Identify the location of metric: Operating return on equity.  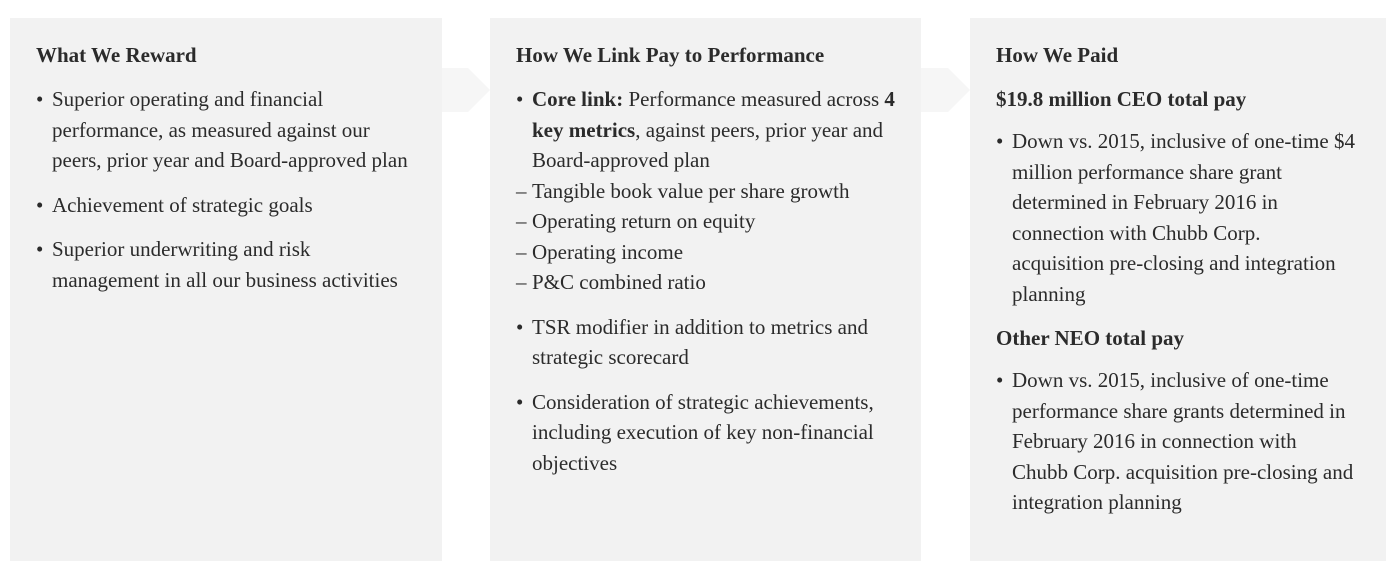
(708, 221).